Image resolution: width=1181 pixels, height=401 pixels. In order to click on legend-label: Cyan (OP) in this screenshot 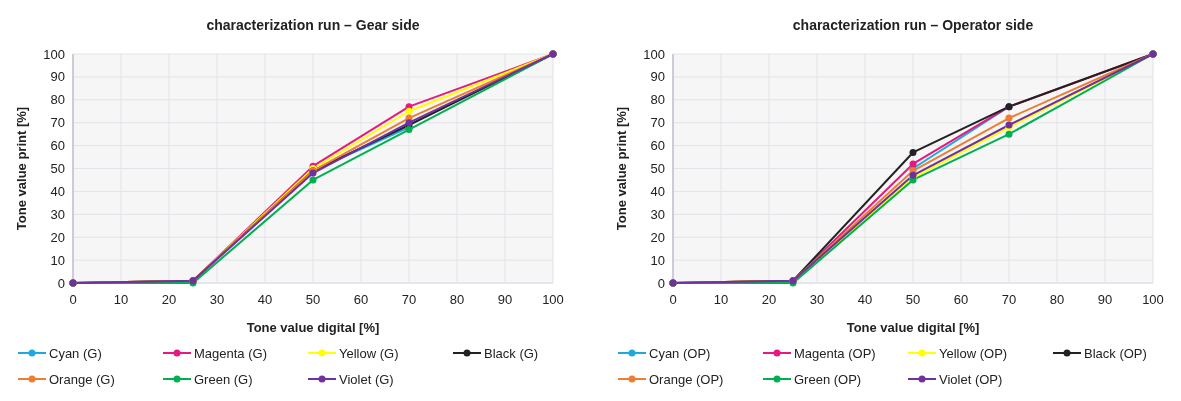, I will do `click(680, 353)`.